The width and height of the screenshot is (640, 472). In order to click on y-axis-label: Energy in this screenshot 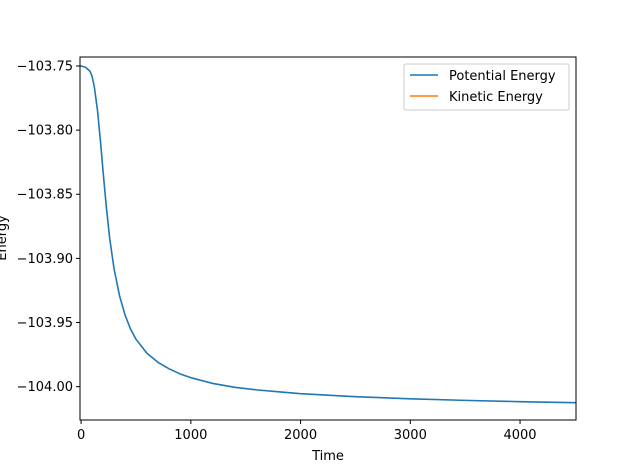, I will do `click(5, 238)`.